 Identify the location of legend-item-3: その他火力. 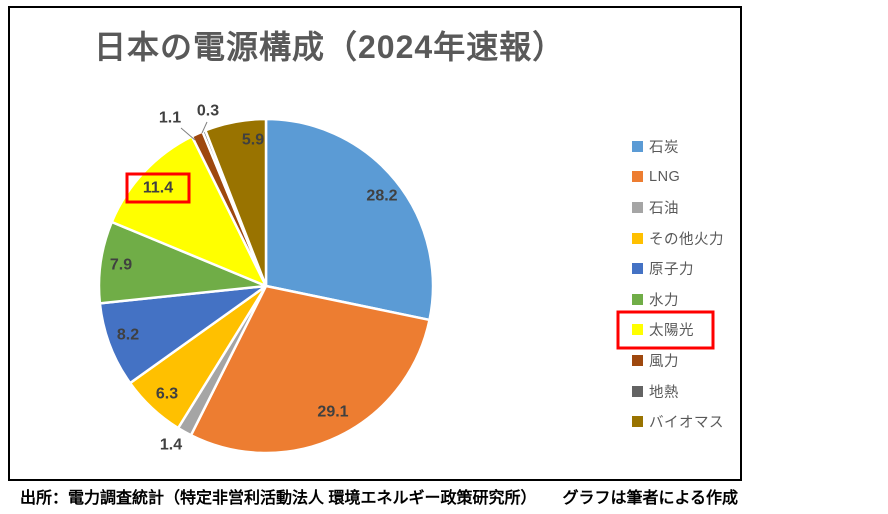
(678, 238).